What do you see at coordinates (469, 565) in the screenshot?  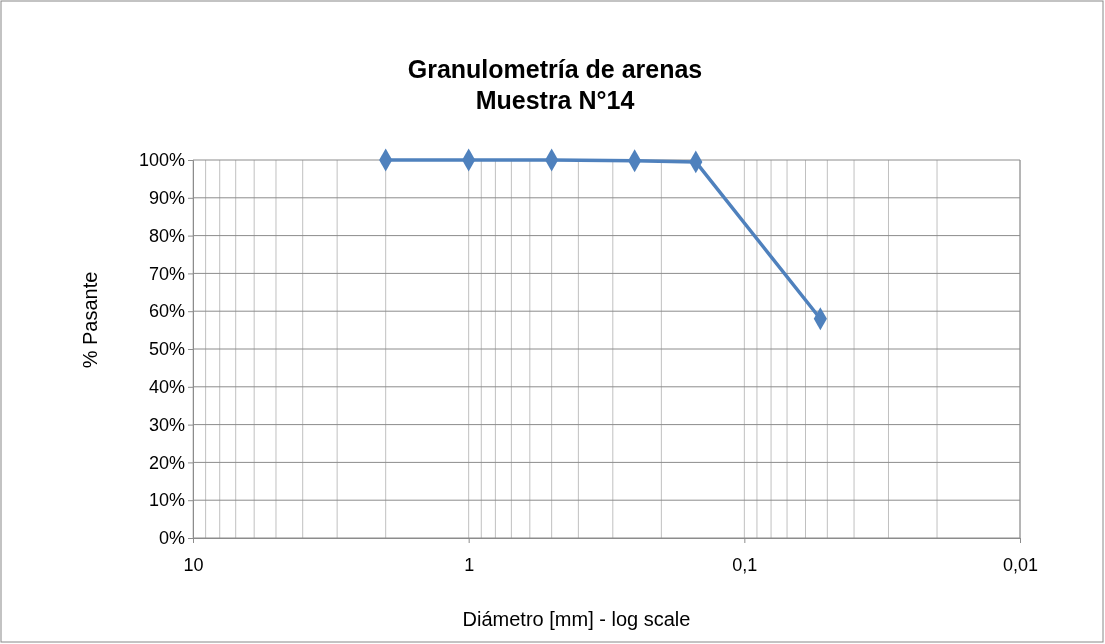 I see `x-tick-label: 1` at bounding box center [469, 565].